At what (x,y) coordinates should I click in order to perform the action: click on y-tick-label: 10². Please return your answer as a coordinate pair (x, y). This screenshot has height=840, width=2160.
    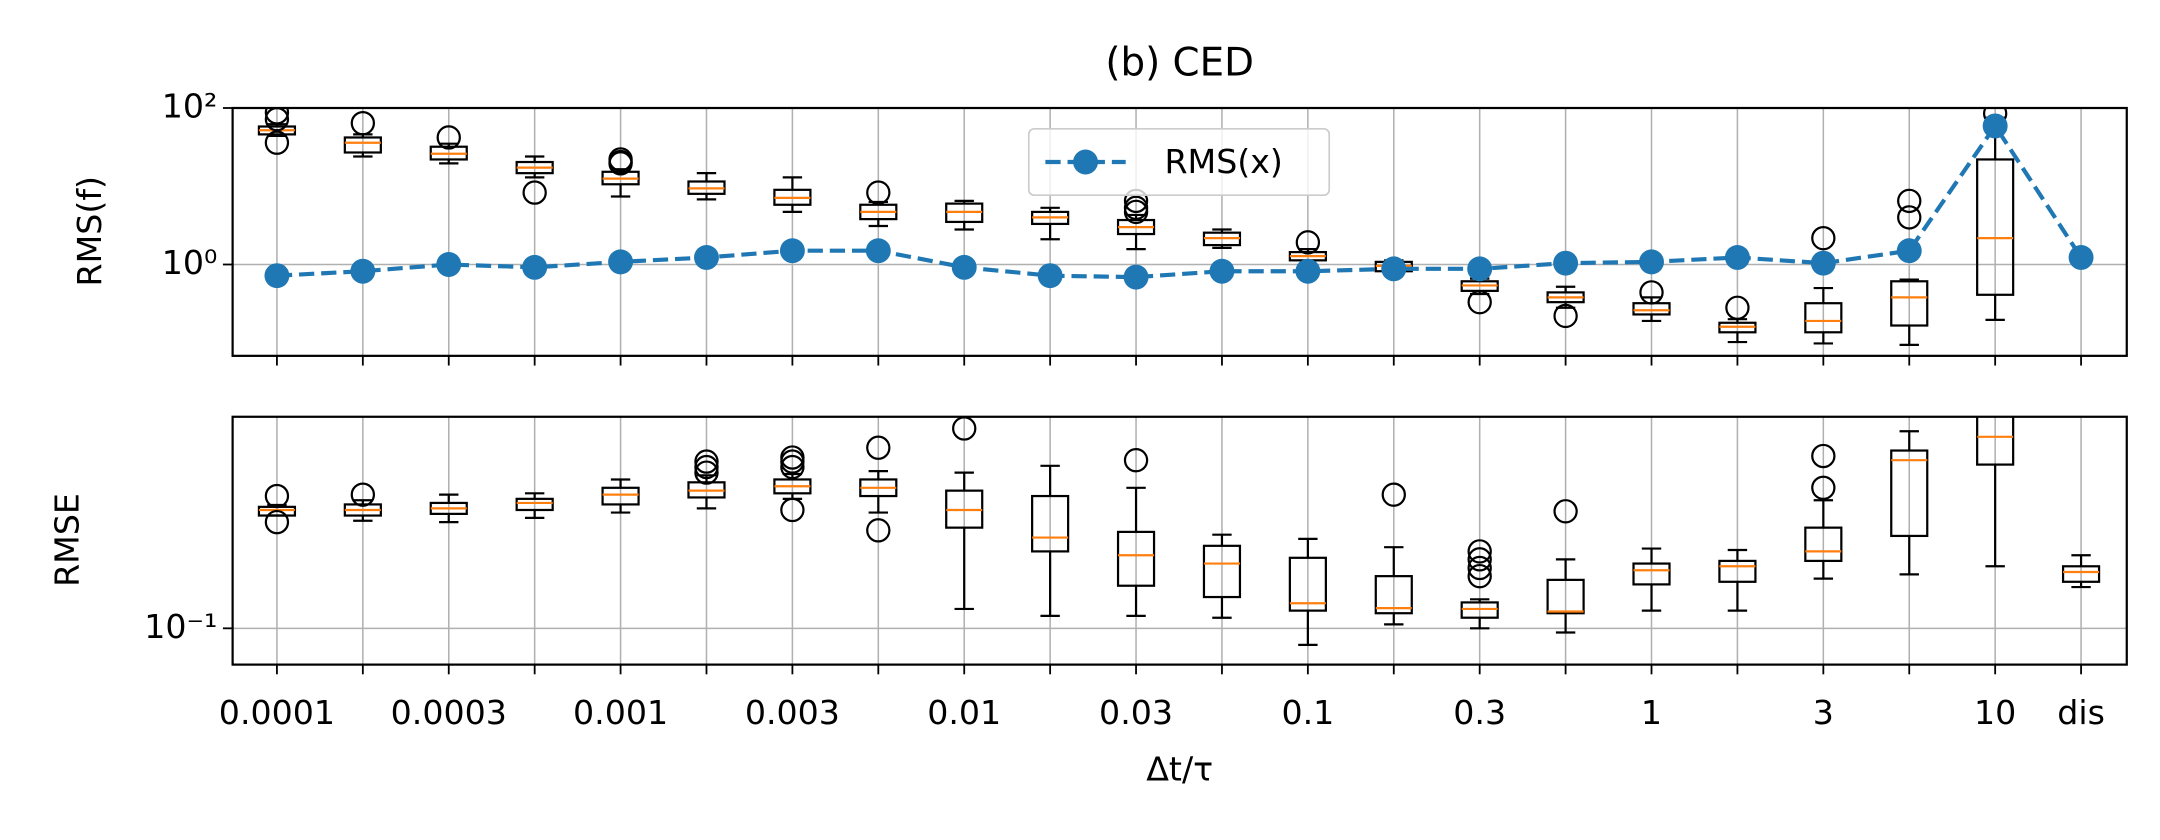
    Looking at the image, I should click on (190, 105).